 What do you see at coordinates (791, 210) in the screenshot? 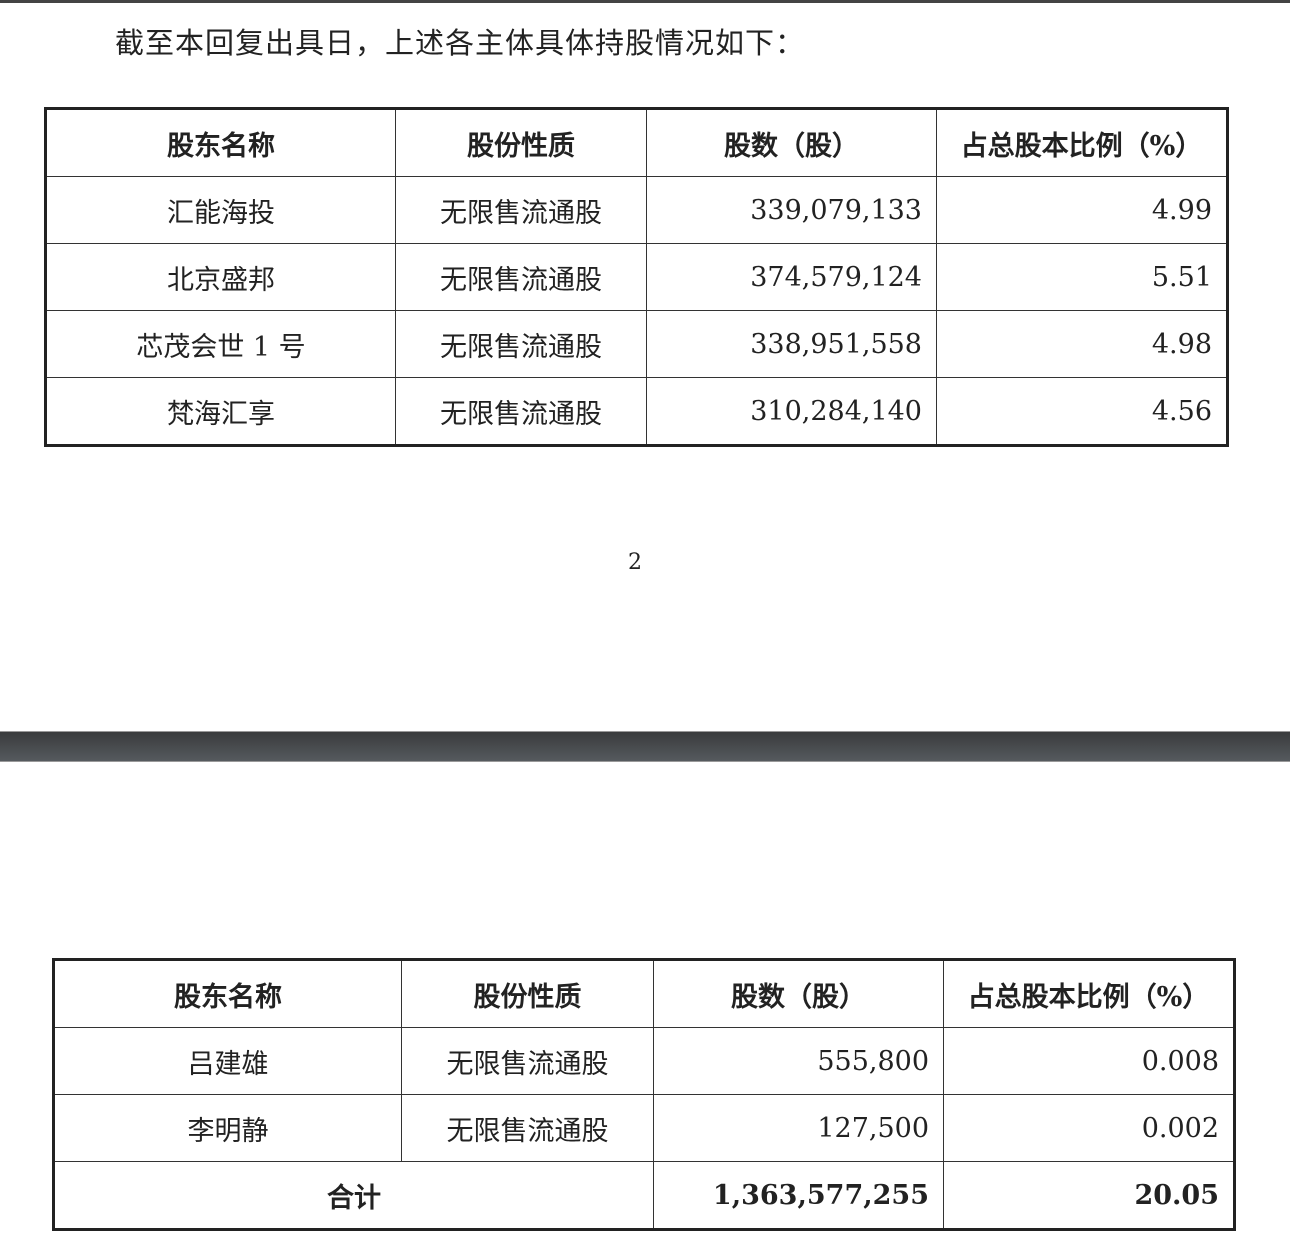
I see `cell-shares: 339,079,133` at bounding box center [791, 210].